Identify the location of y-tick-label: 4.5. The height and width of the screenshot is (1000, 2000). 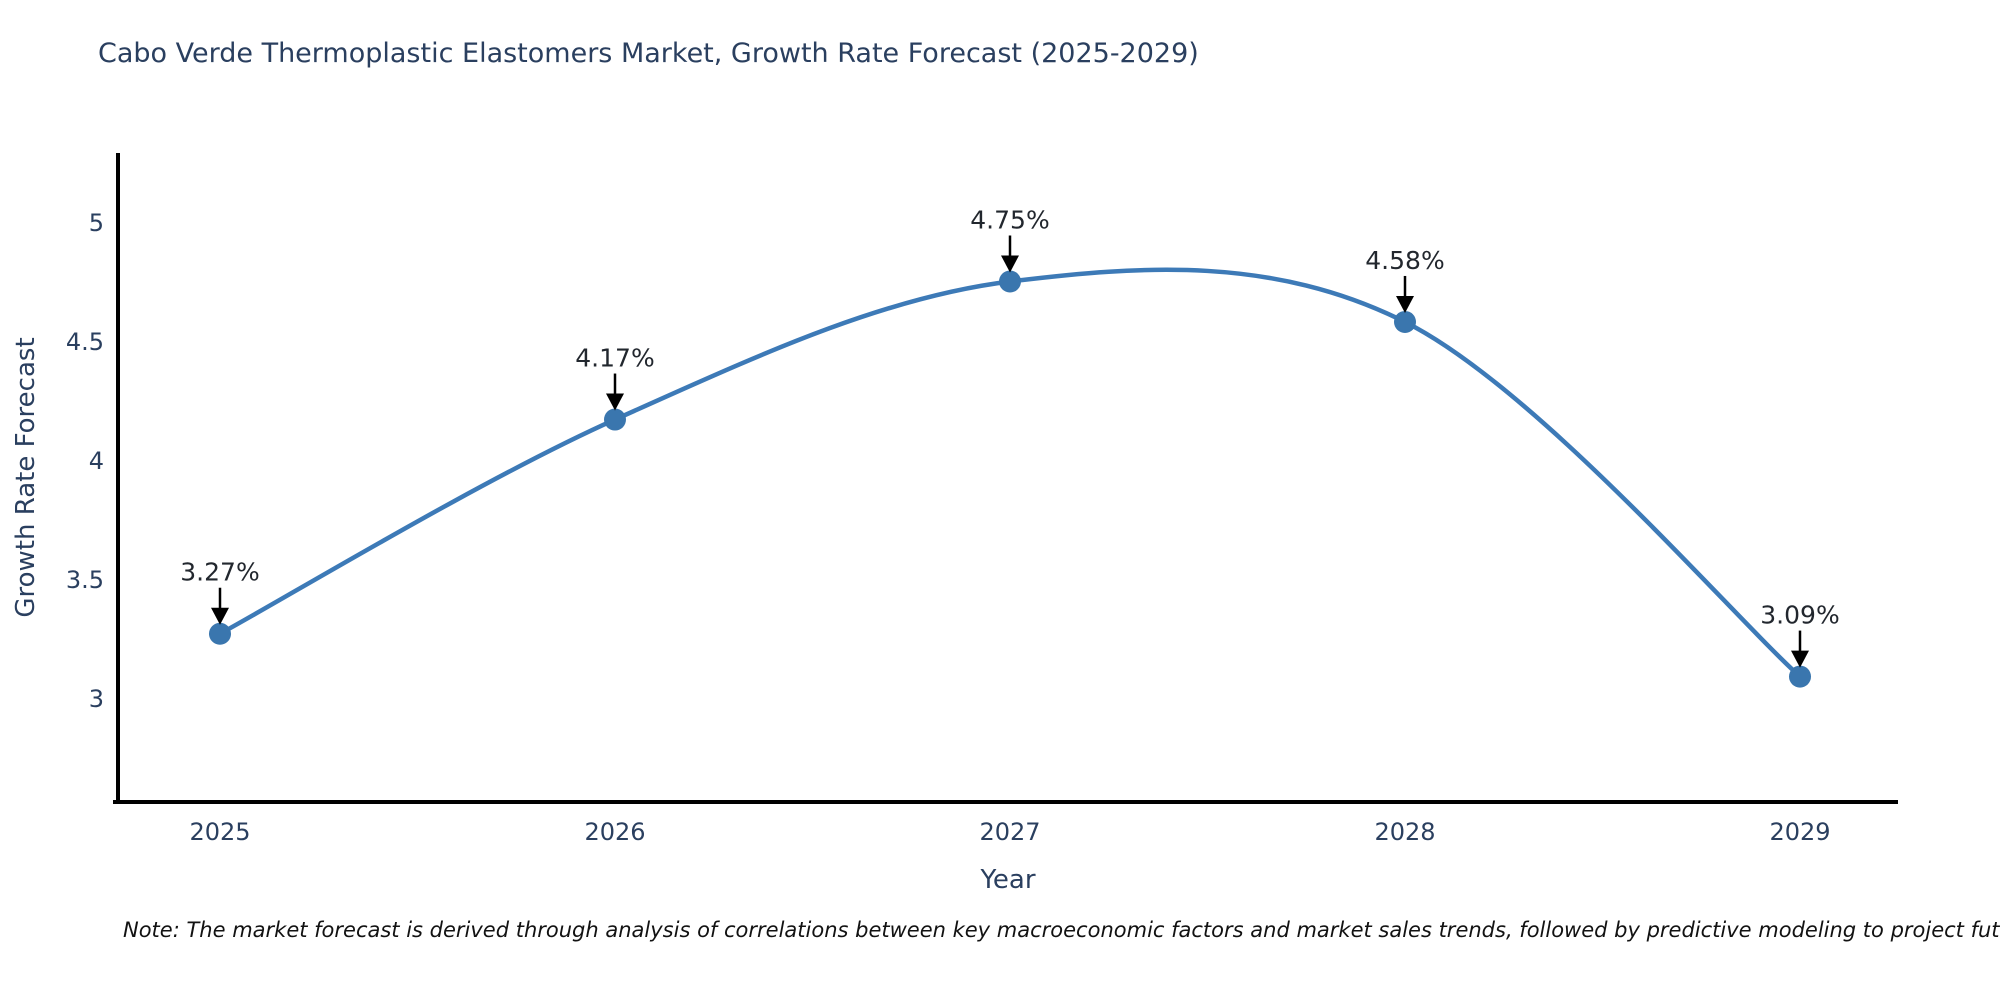
(85, 342).